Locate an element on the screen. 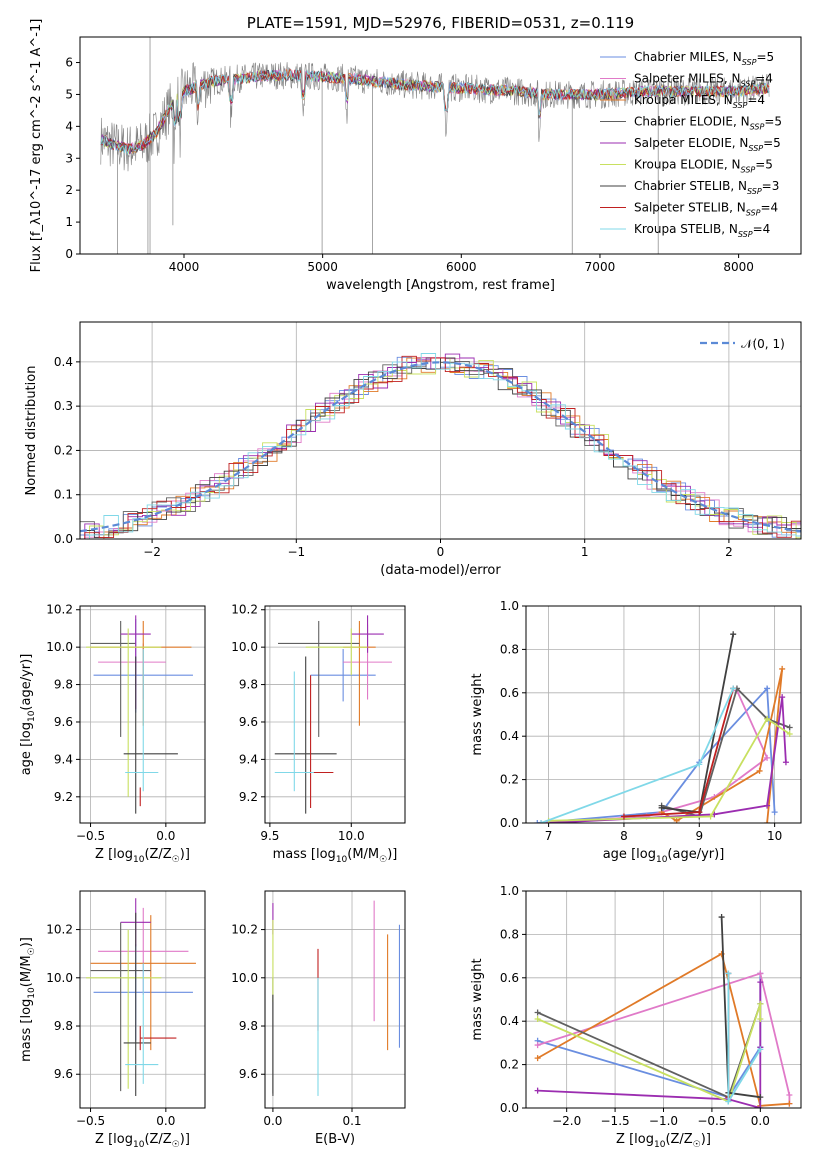  label-part: mass [log is located at coordinates (26, 1030).